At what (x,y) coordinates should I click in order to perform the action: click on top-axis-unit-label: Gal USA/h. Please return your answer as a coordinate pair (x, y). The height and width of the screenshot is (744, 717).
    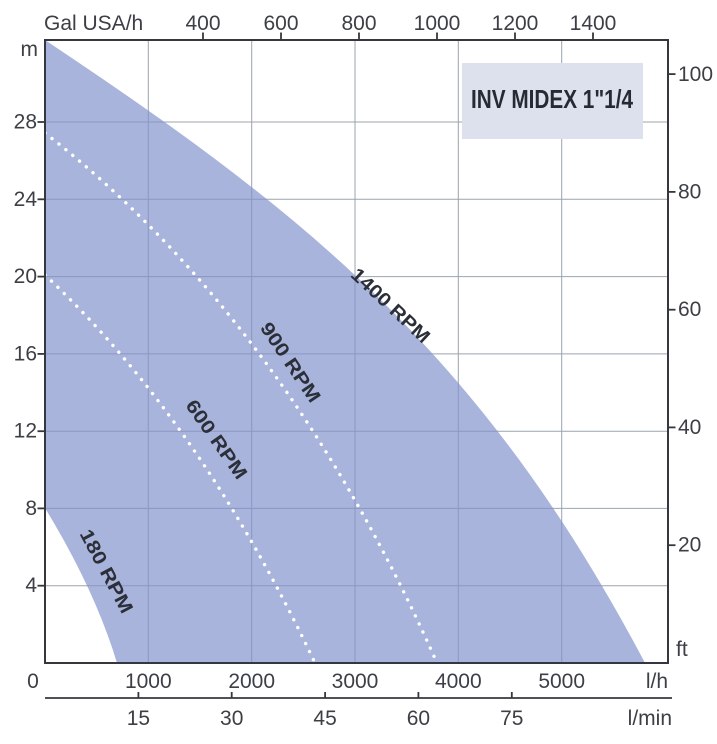
    Looking at the image, I should click on (93, 23).